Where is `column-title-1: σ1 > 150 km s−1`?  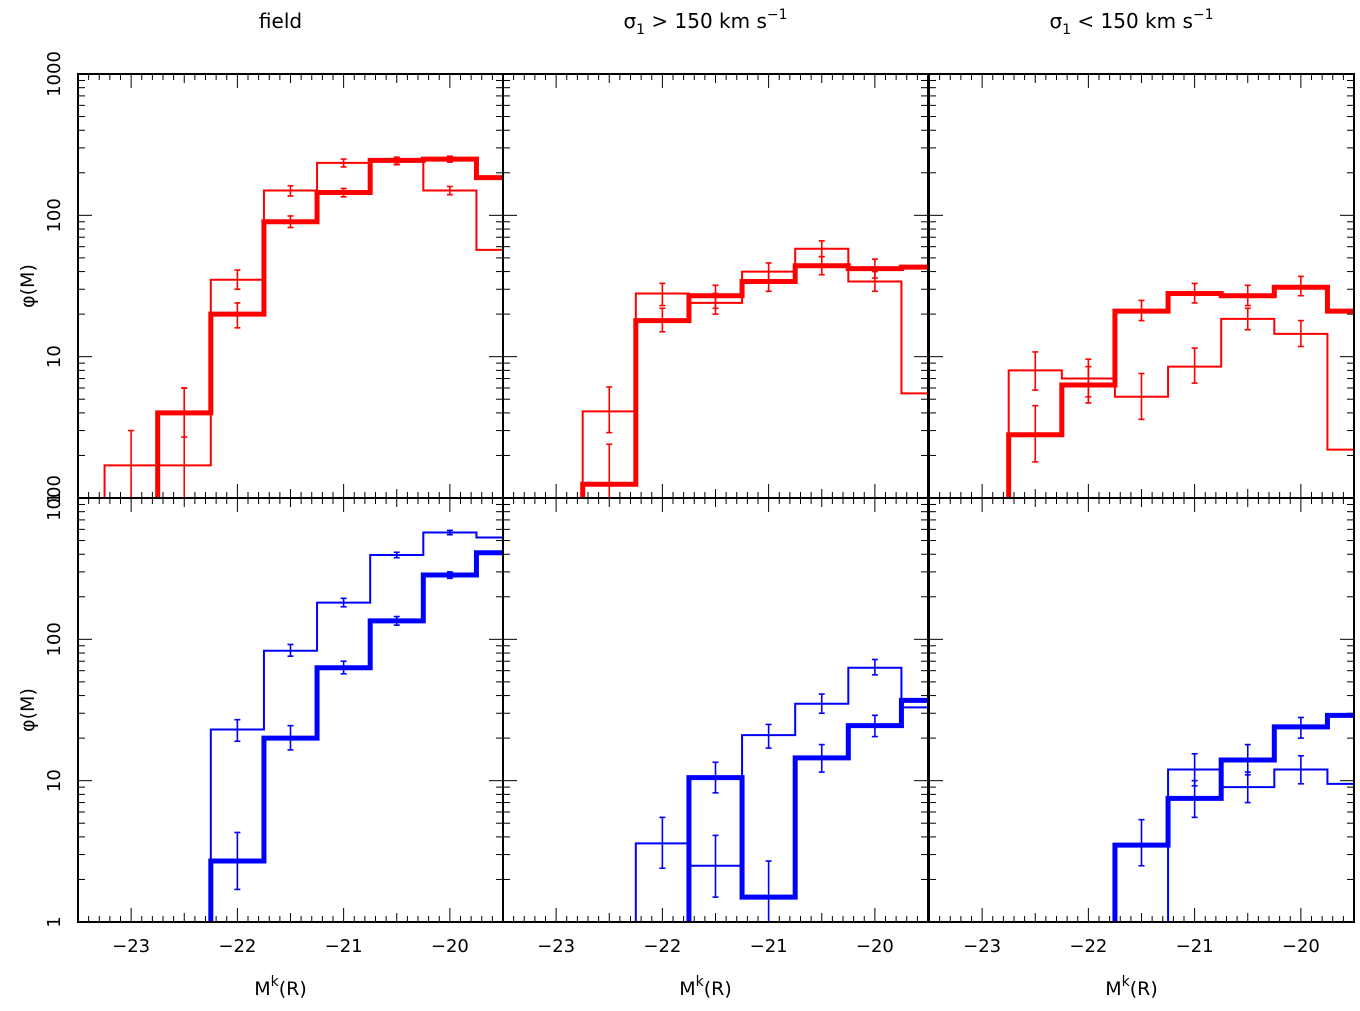 column-title-1: σ1 > 150 km s−1 is located at coordinates (705, 22).